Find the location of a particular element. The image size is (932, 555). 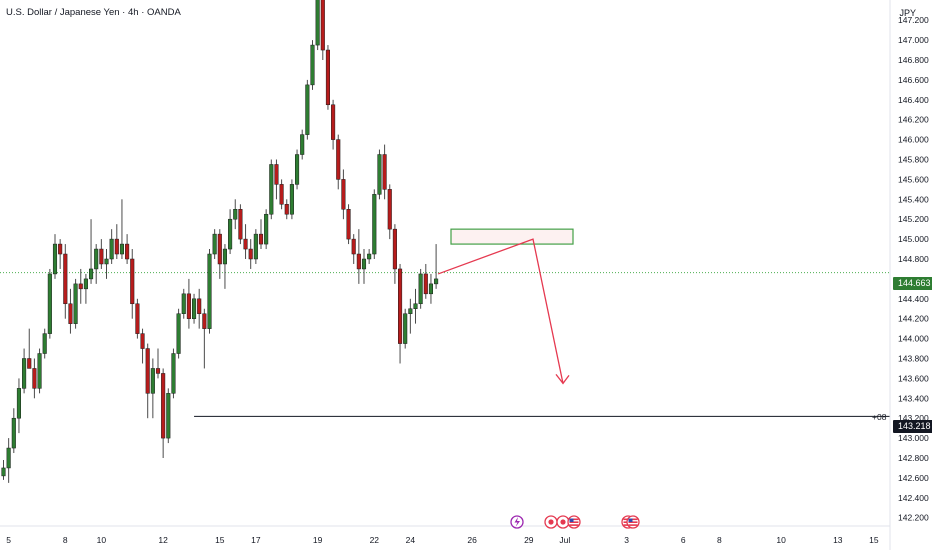

y-tick-label: 147.000 is located at coordinates (913, 40).